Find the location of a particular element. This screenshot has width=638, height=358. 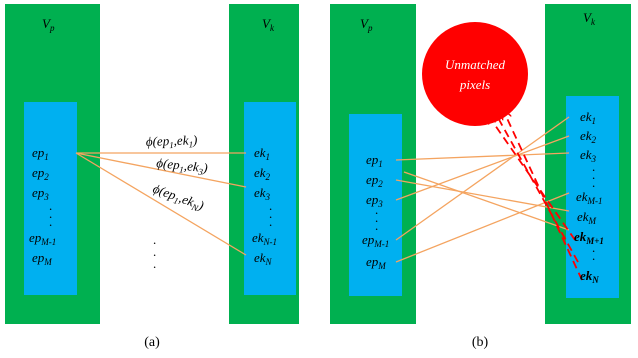

phi-label-3: ϕ(ep1,ekN) is located at coordinates (178, 198).